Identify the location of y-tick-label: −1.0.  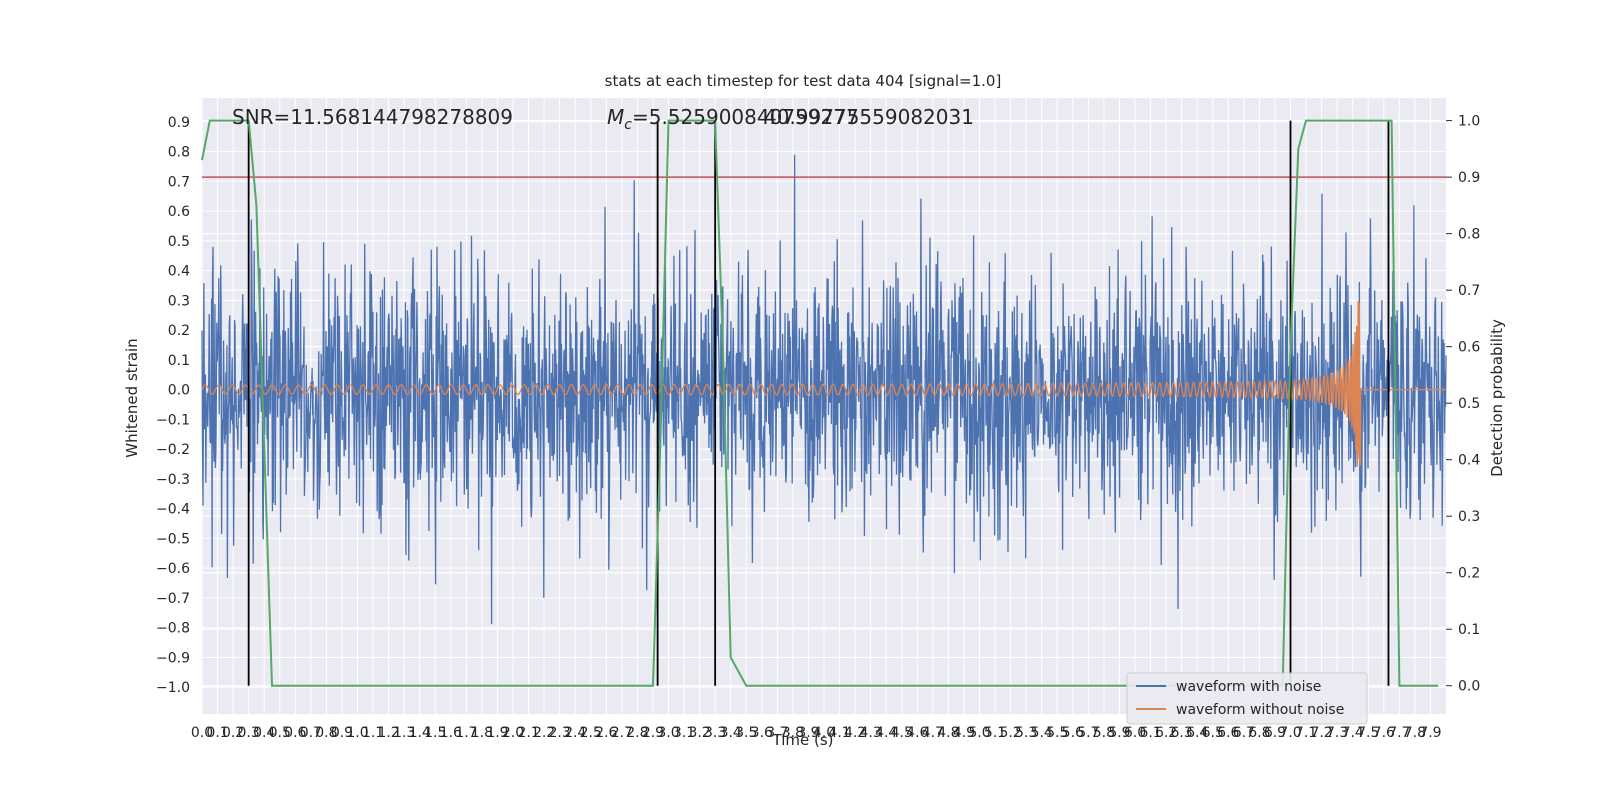
(173, 688).